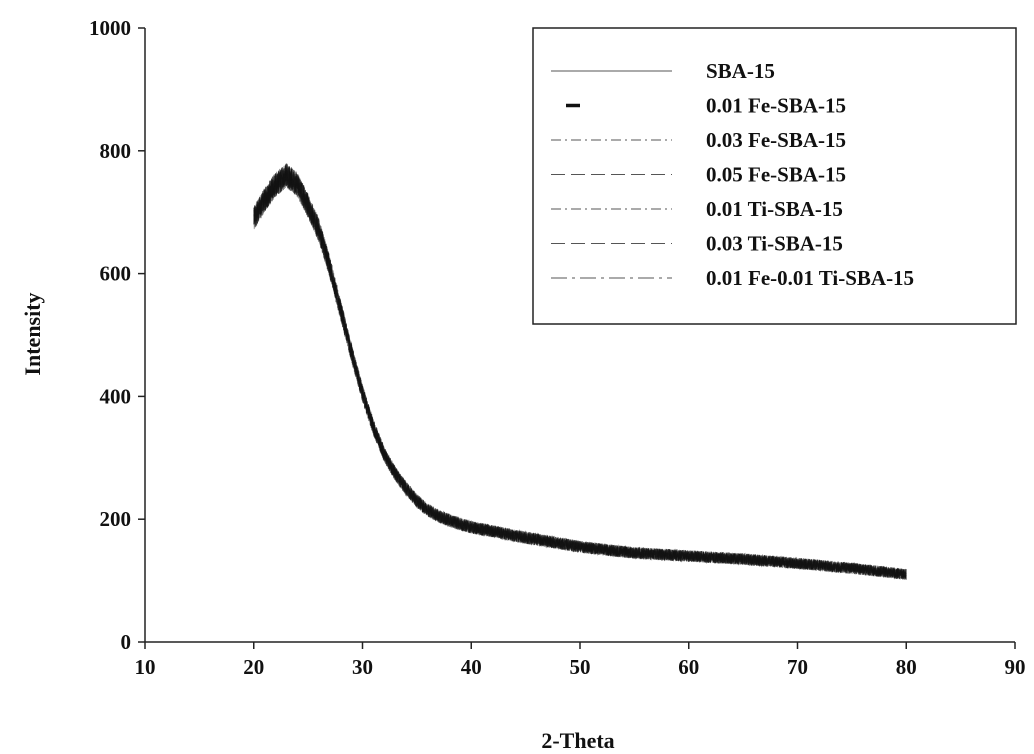 The image size is (1034, 754). I want to click on x-axis-title: 2-Theta, so click(577, 740).